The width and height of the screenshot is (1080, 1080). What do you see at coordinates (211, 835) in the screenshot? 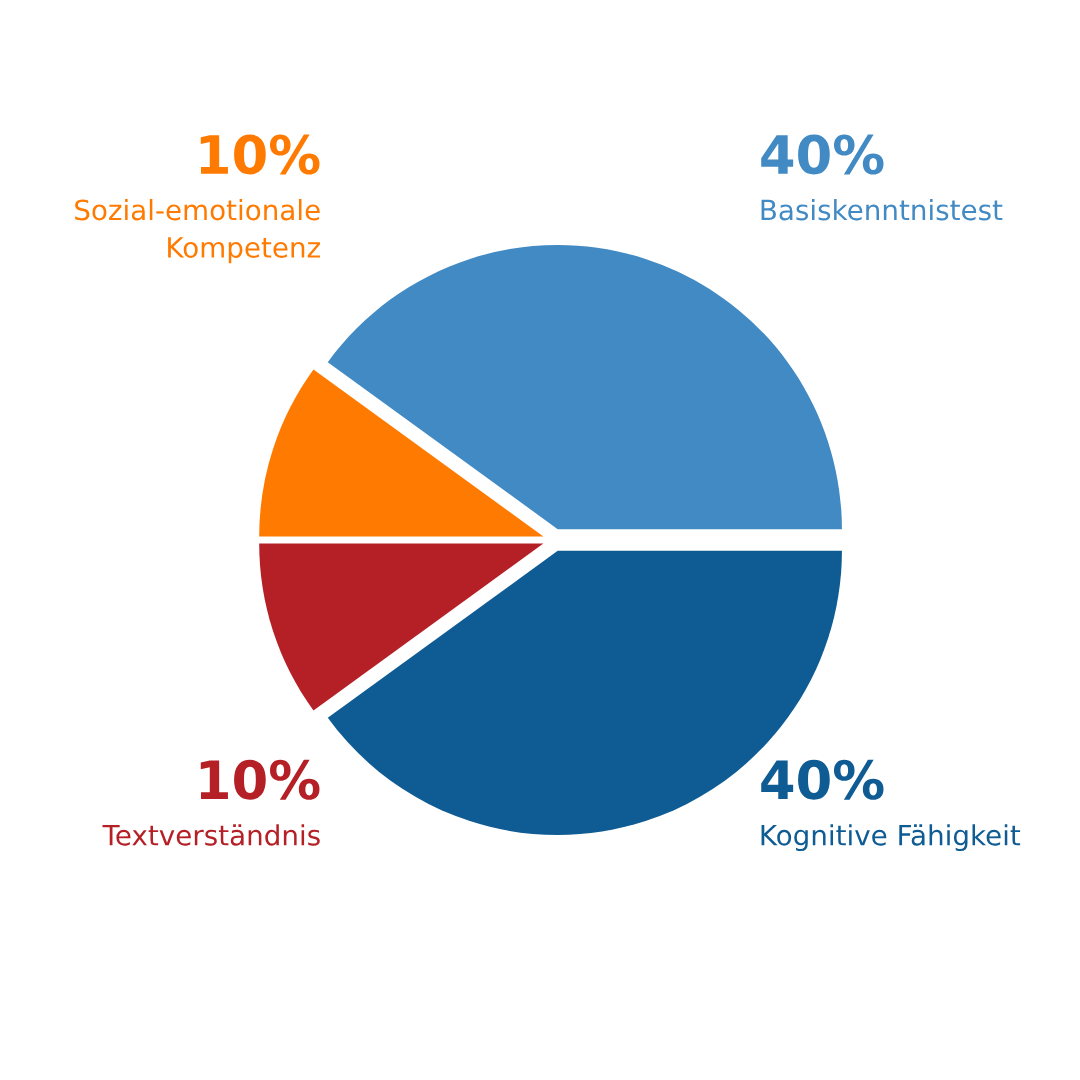
I see `slice-label: Textverständnis` at bounding box center [211, 835].